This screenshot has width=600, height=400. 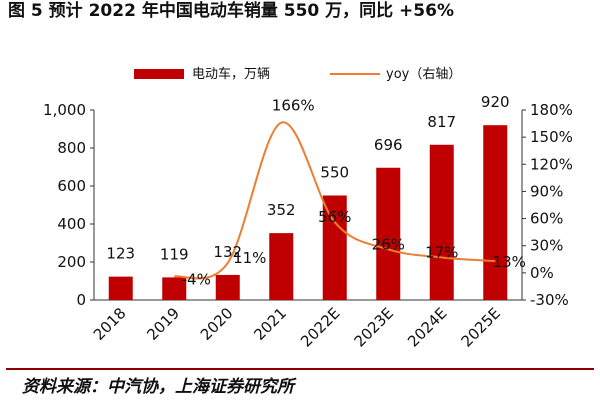 What do you see at coordinates (217, 324) in the screenshot?
I see `x-tick-label: 2020` at bounding box center [217, 324].